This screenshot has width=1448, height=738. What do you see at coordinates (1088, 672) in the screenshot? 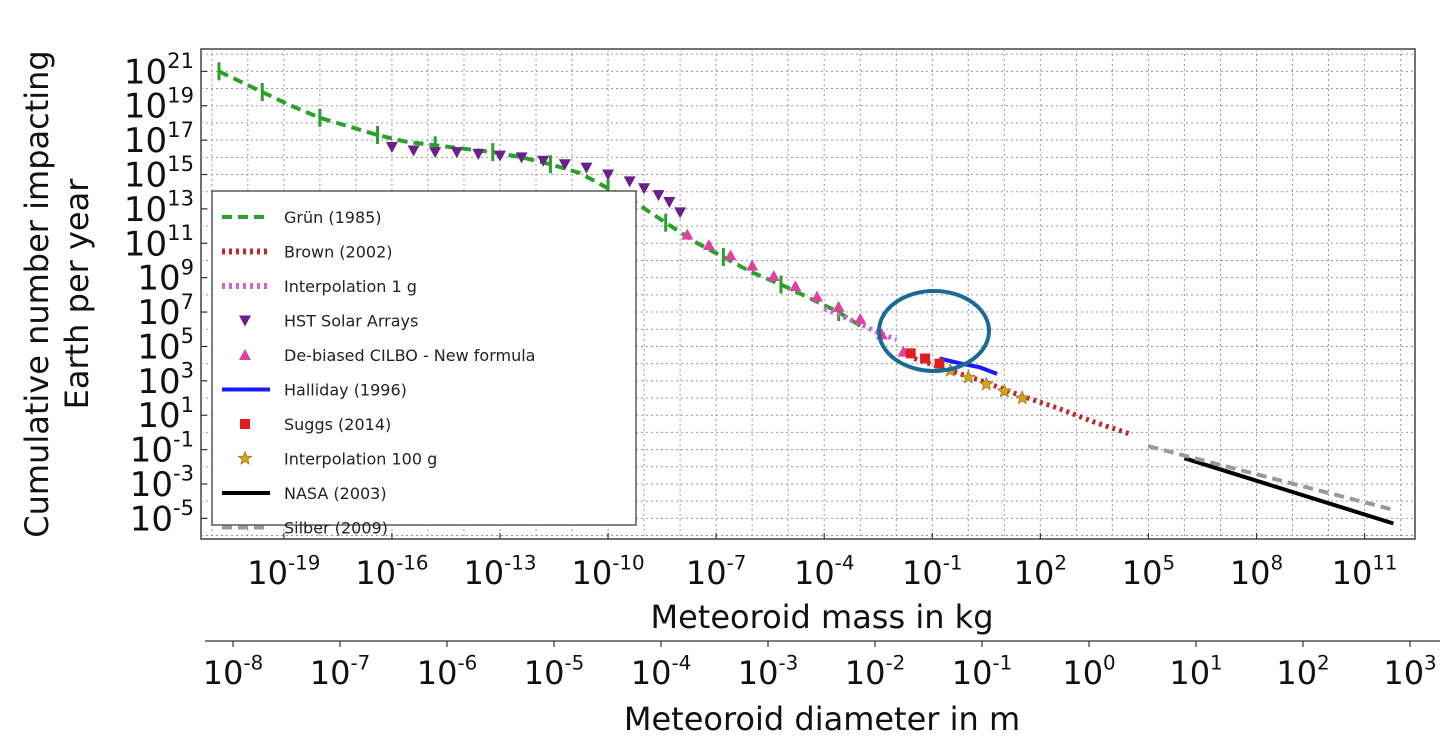
I see `x2-tick-label: 10⁰` at bounding box center [1088, 672].